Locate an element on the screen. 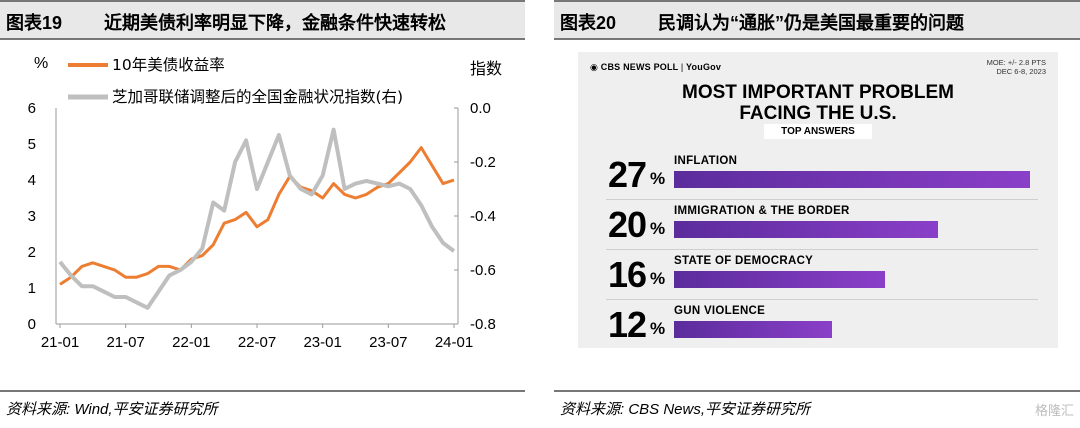  legend-label-1: 10年美债收益率 is located at coordinates (168, 65).